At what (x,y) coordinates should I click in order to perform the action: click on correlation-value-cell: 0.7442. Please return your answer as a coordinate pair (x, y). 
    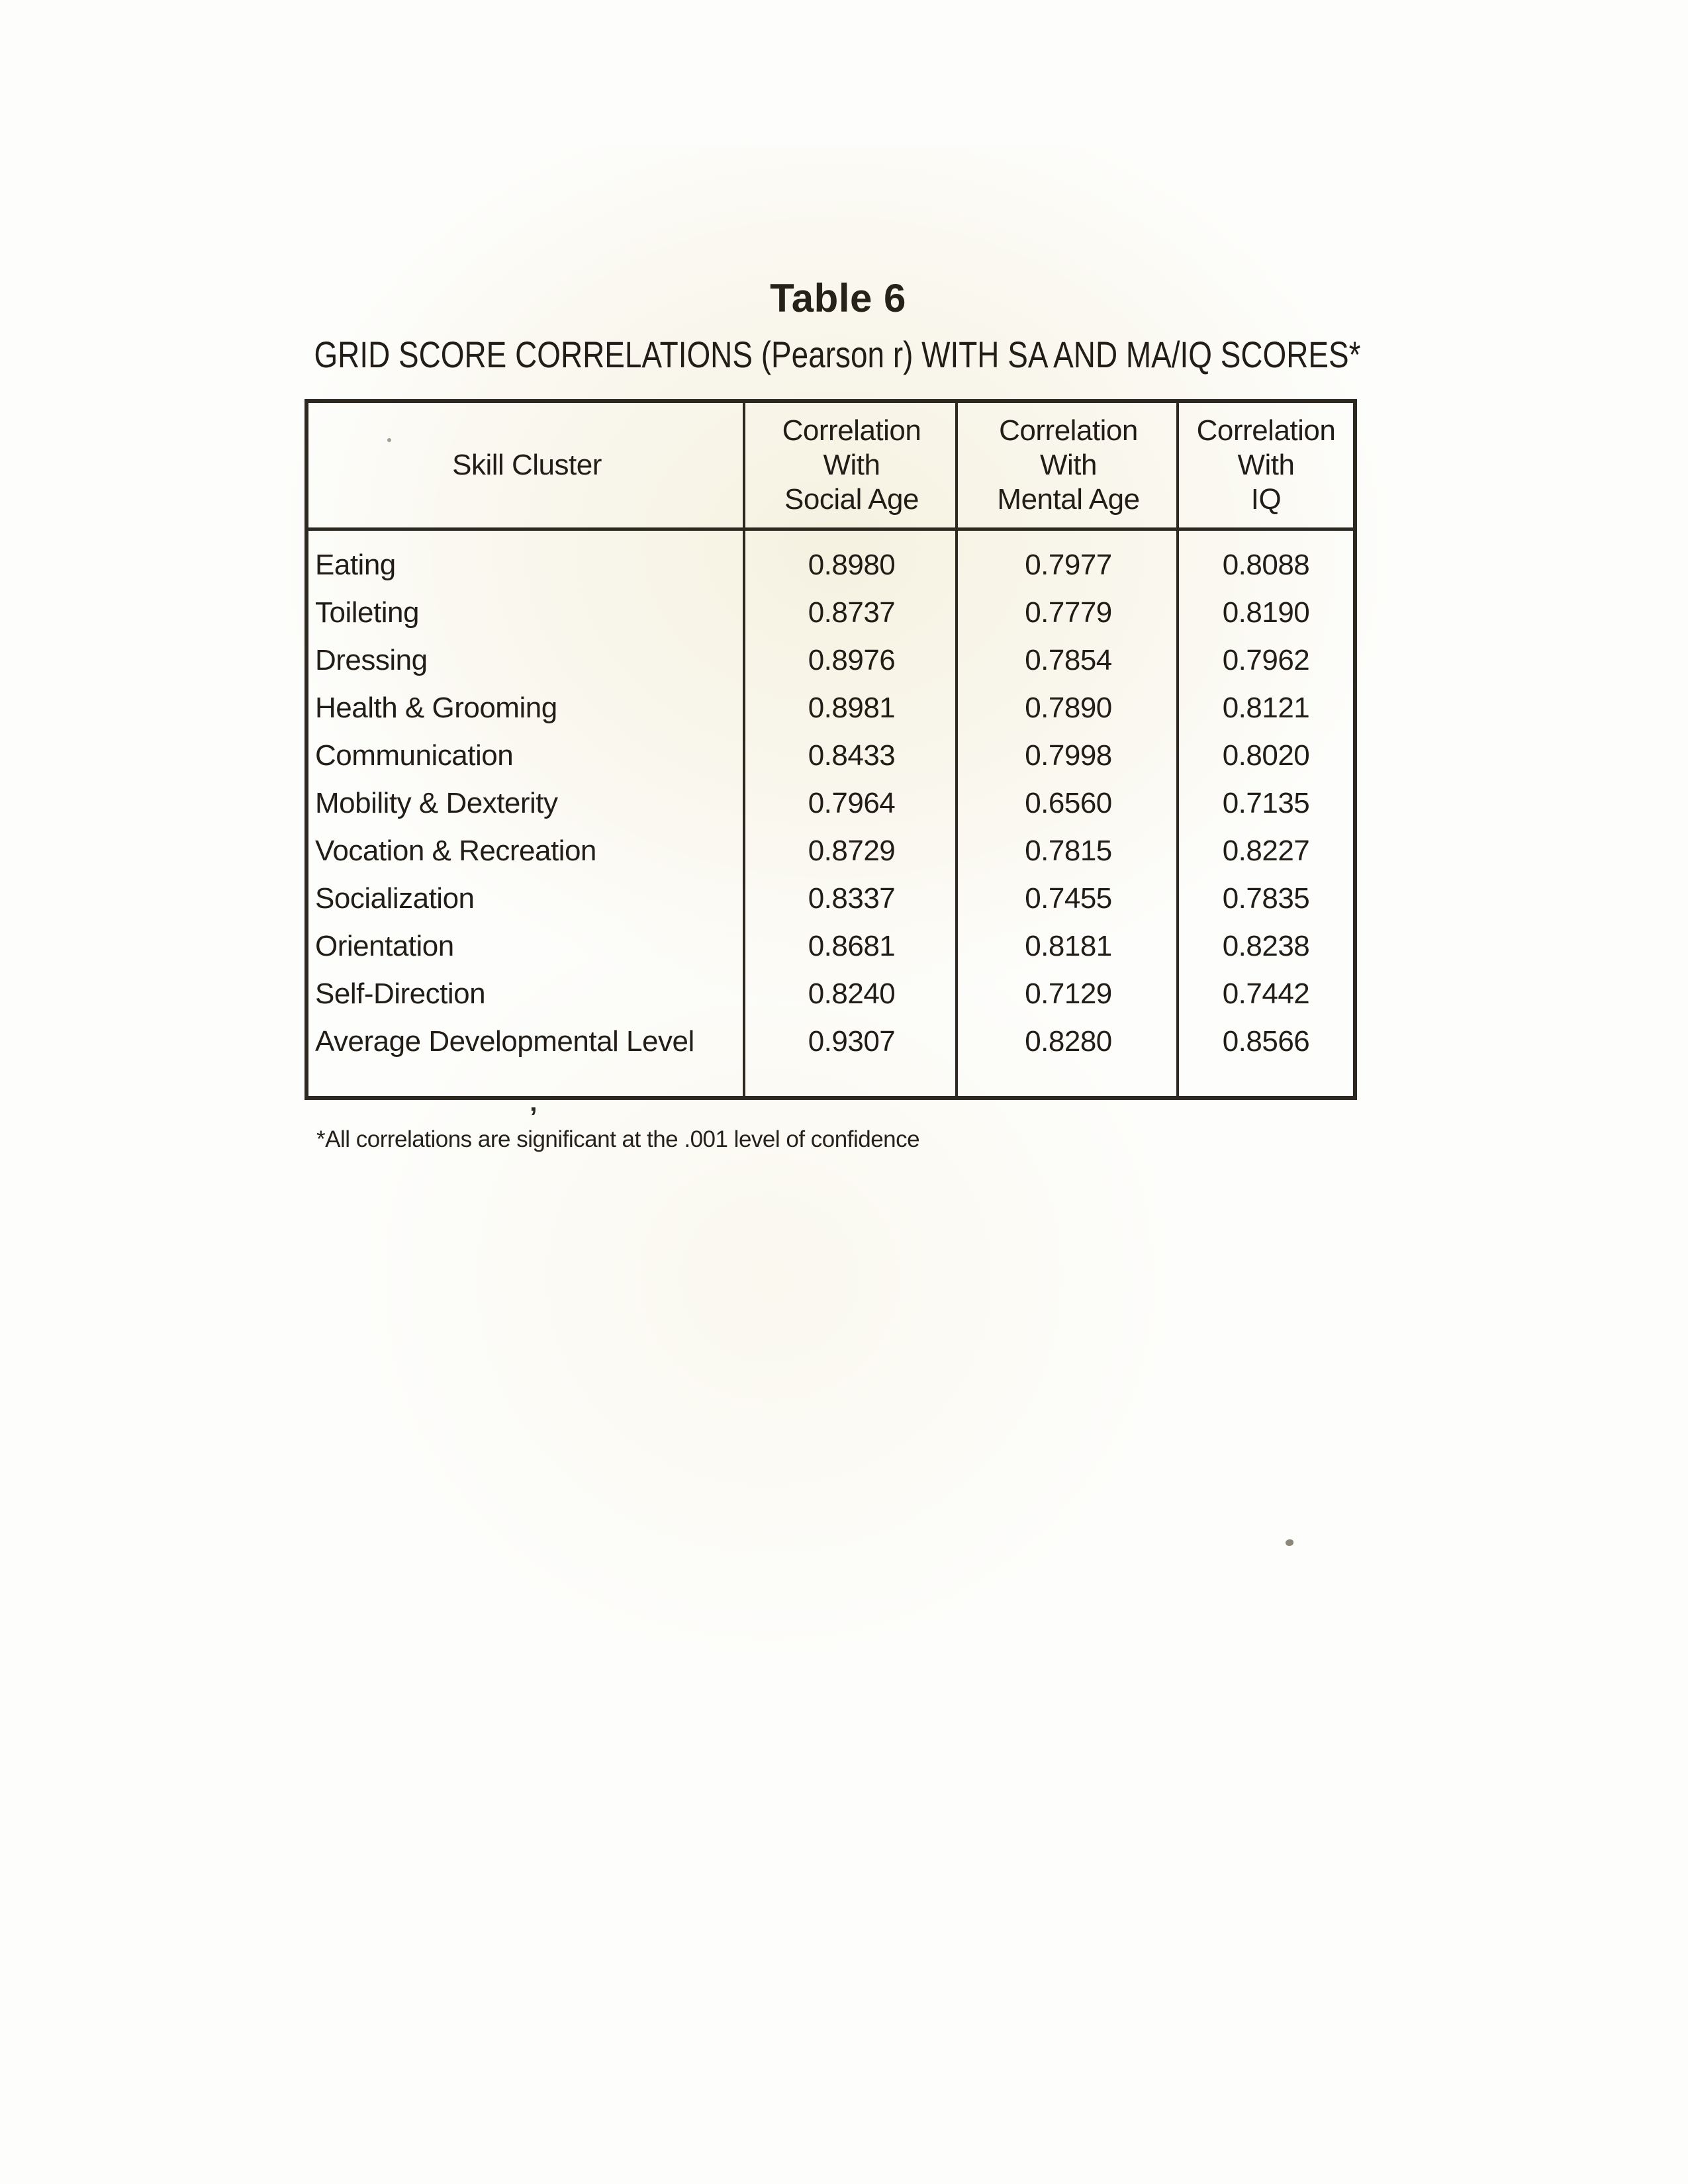
    Looking at the image, I should click on (1266, 994).